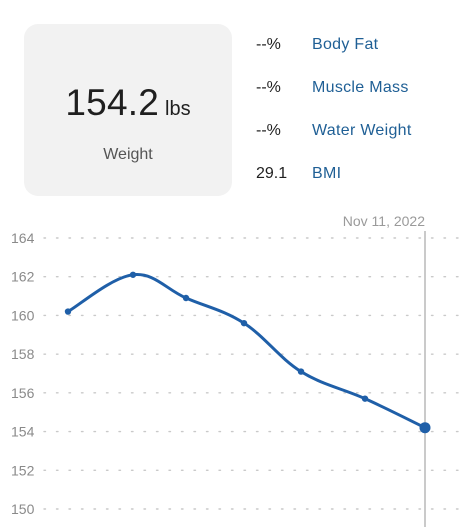 The height and width of the screenshot is (527, 474). What do you see at coordinates (178, 109) in the screenshot?
I see `weight-unit: lbs` at bounding box center [178, 109].